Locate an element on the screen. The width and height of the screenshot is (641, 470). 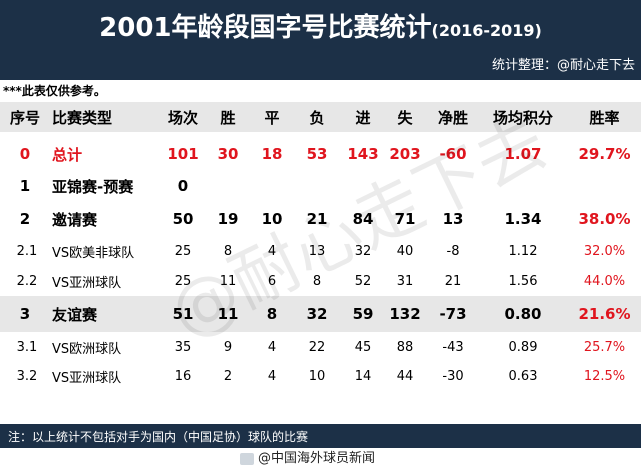
header-draw: 平 is located at coordinates (272, 117).